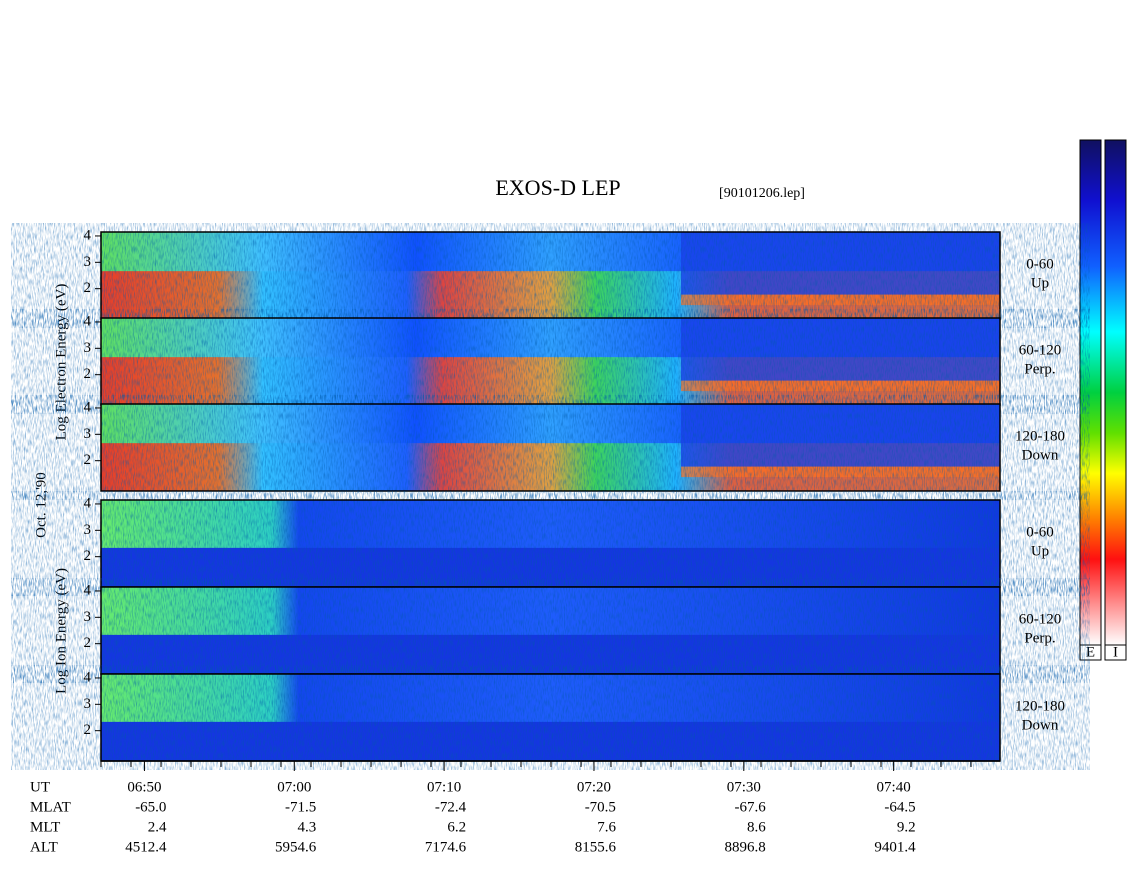 The width and height of the screenshot is (1130, 875). What do you see at coordinates (150, 807) in the screenshot?
I see `ephemeris-value: -65.0` at bounding box center [150, 807].